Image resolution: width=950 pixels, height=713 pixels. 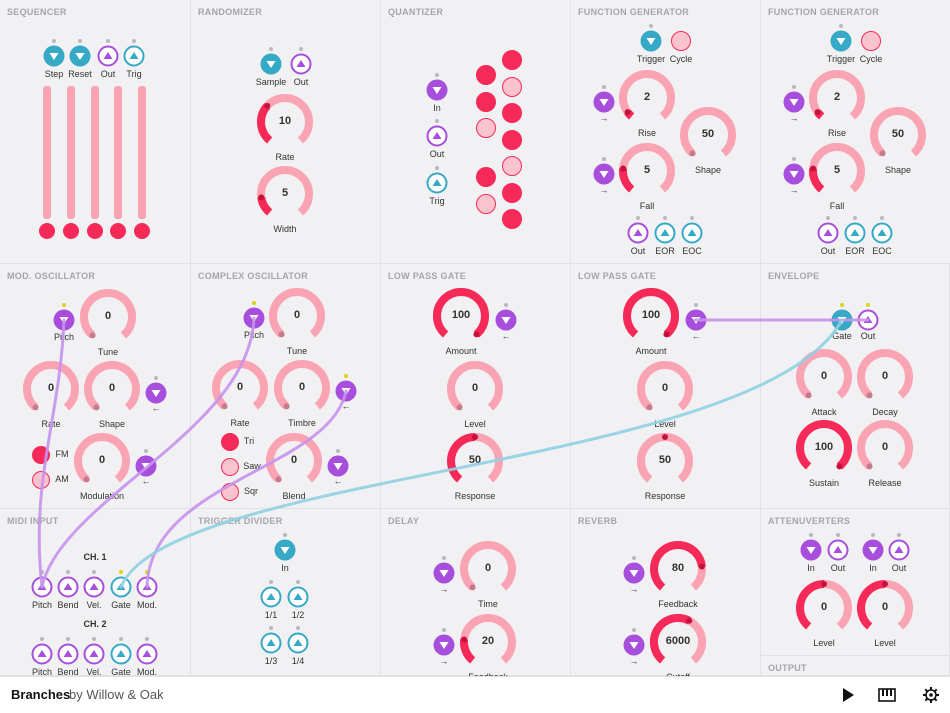 What do you see at coordinates (678, 569) in the screenshot?
I see `knob-feedback: 80` at bounding box center [678, 569].